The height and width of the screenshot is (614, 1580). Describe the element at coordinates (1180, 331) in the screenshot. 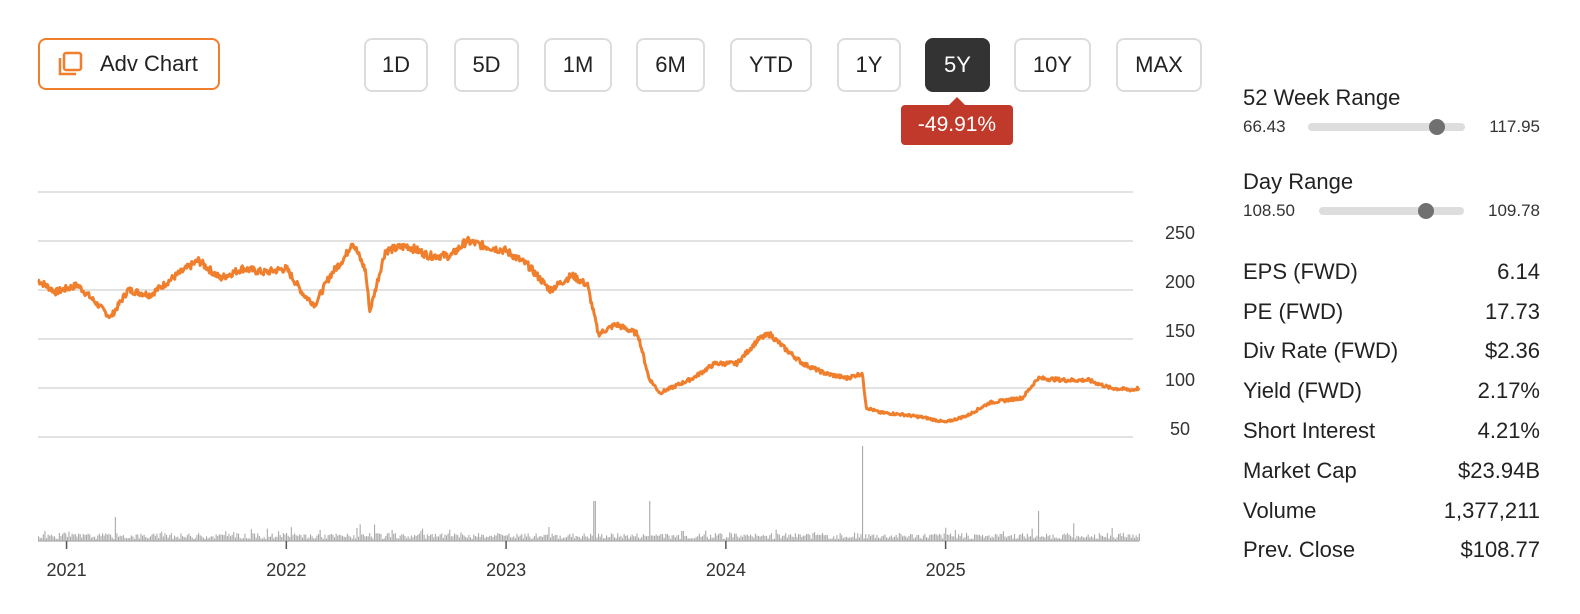

I see `y-axis-ticks: 250 200 150 100 50` at that location.